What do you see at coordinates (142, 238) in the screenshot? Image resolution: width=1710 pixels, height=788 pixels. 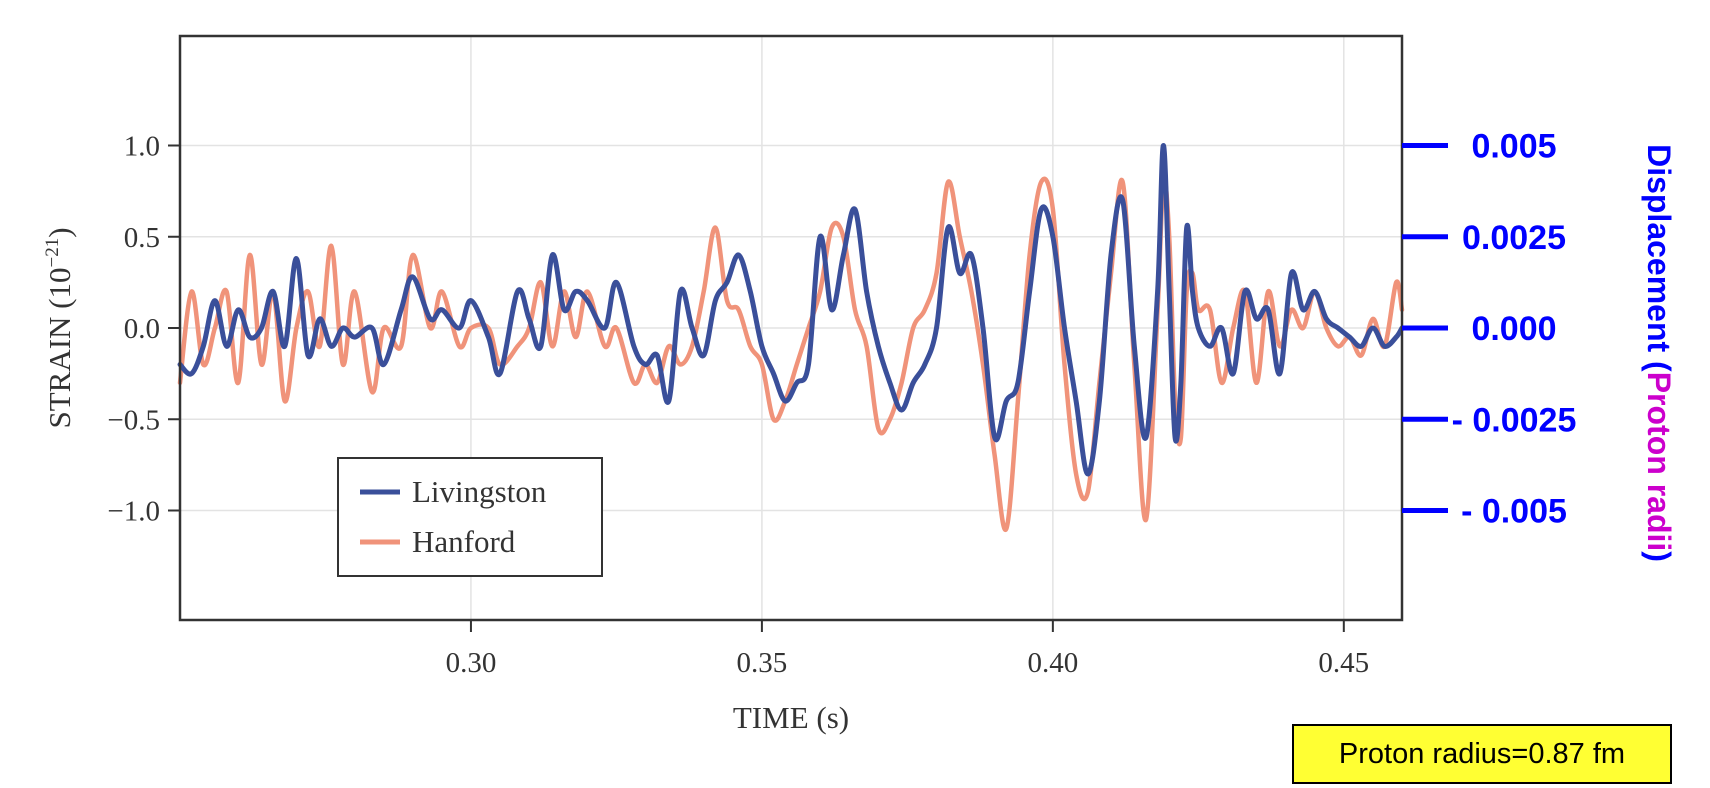 I see `y-tick-label: 0.5` at bounding box center [142, 238].